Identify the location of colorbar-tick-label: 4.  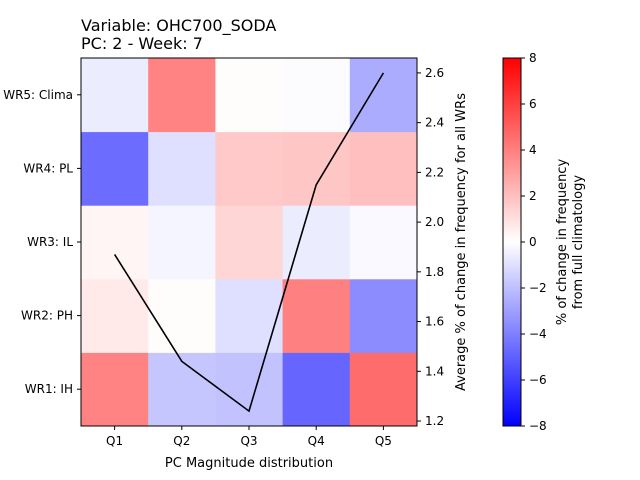
(533, 150).